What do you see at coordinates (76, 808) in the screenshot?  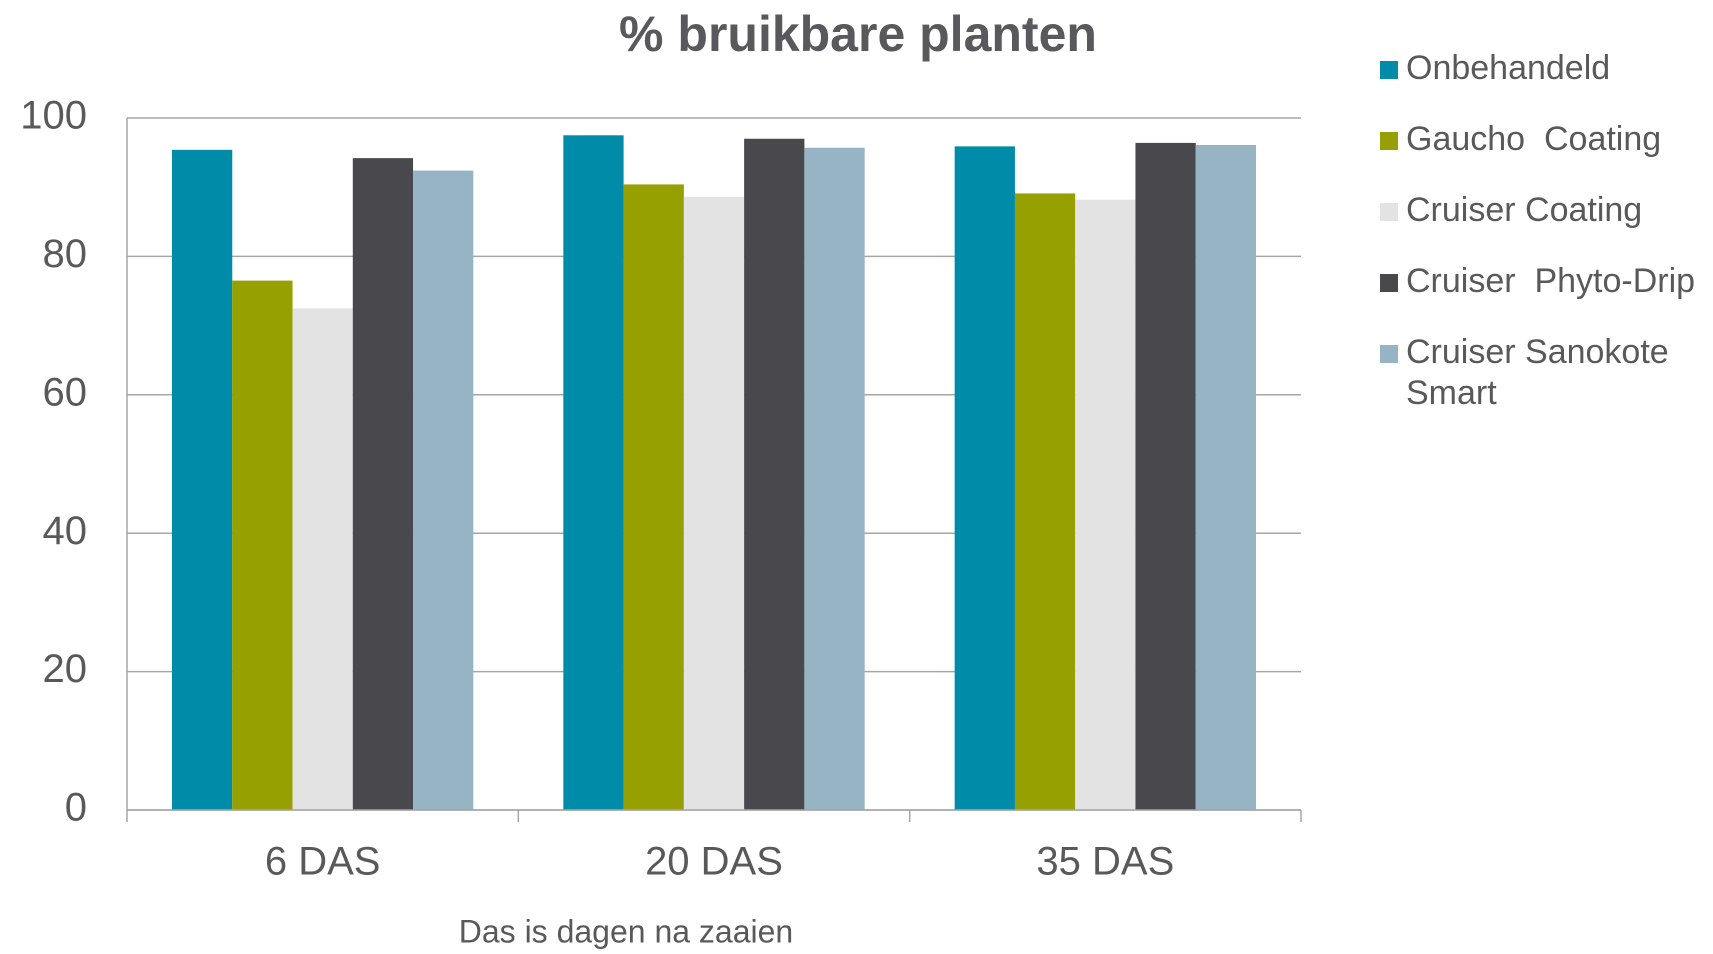 I see `y-tick-label: 0` at bounding box center [76, 808].